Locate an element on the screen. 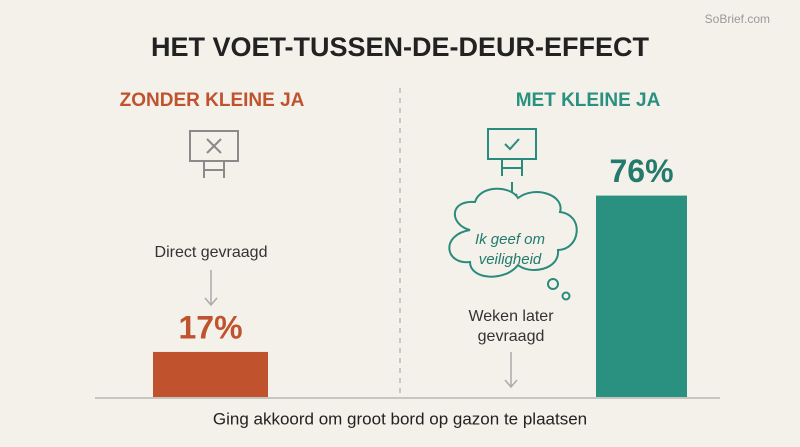 Image resolution: width=800 pixels, height=447 pixels. thought-text: Ik geef om is located at coordinates (510, 239).